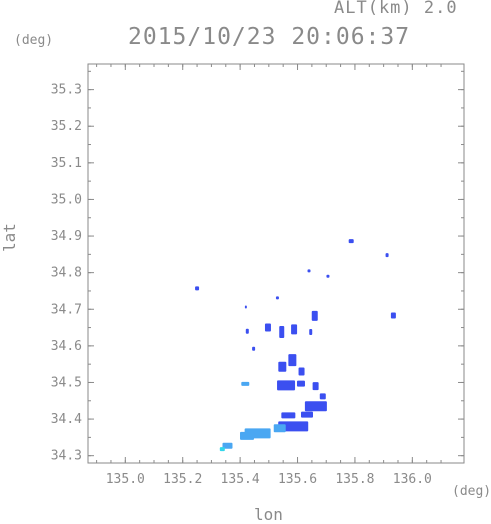 Image resolution: width=491 pixels, height=524 pixels. What do you see at coordinates (125, 479) in the screenshot?
I see `x-tick-label: 135.0` at bounding box center [125, 479].